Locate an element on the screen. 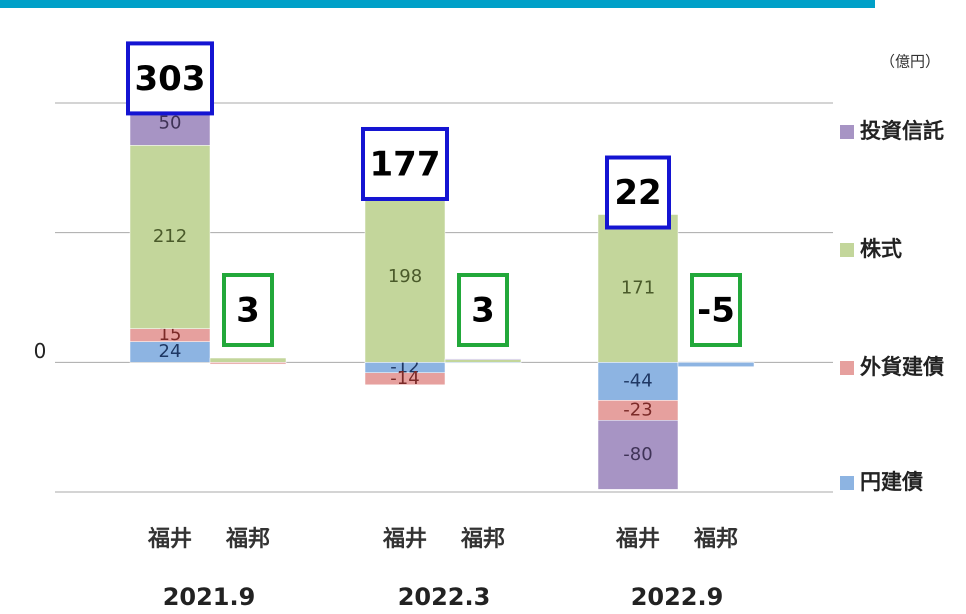  y-tick-label: 0 is located at coordinates (40, 351).